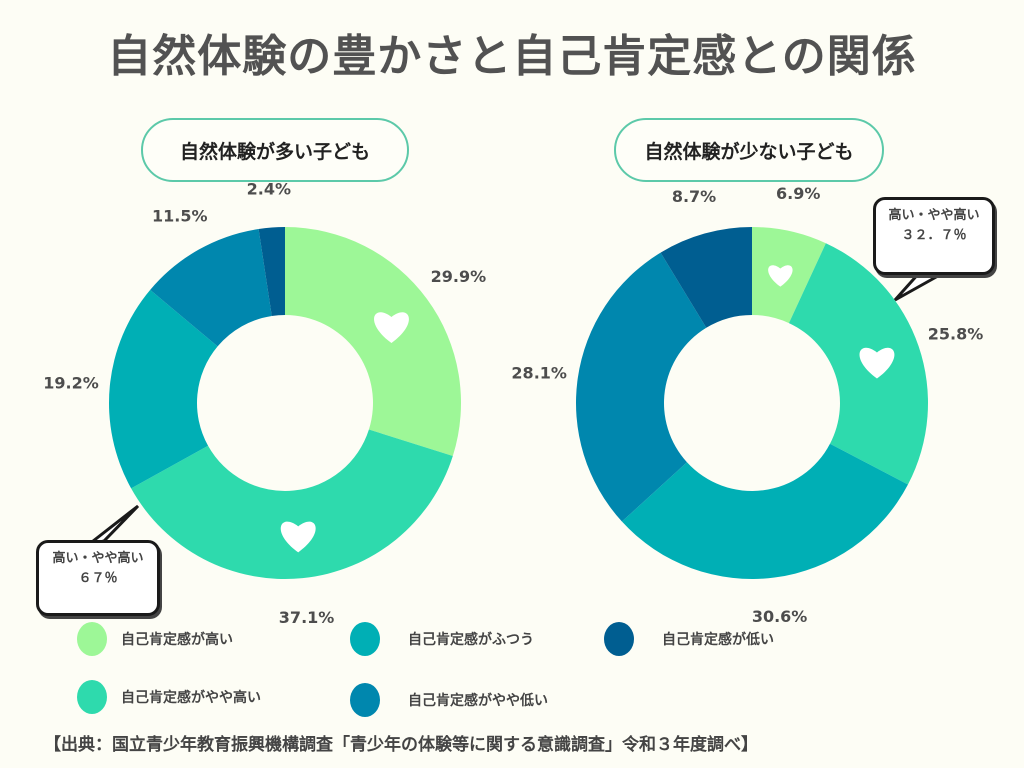 This screenshot has height=768, width=1024. What do you see at coordinates (180, 216) in the screenshot?
I see `donut-many-label-3: 11.5%` at bounding box center [180, 216].